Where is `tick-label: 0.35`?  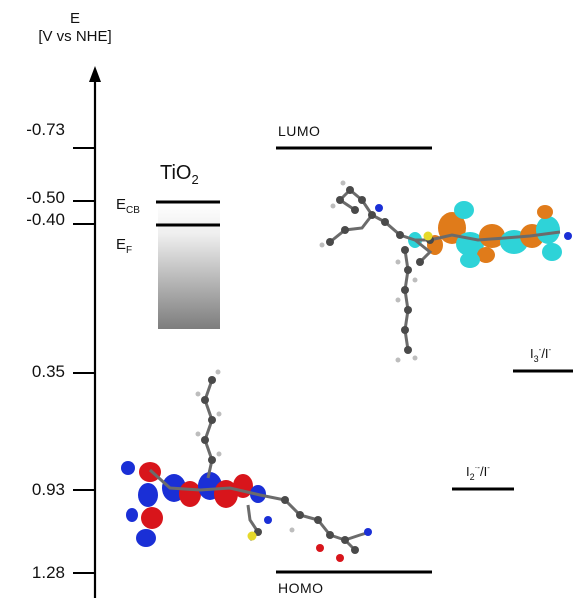
tick-label: 0.35 is located at coordinates (48, 371).